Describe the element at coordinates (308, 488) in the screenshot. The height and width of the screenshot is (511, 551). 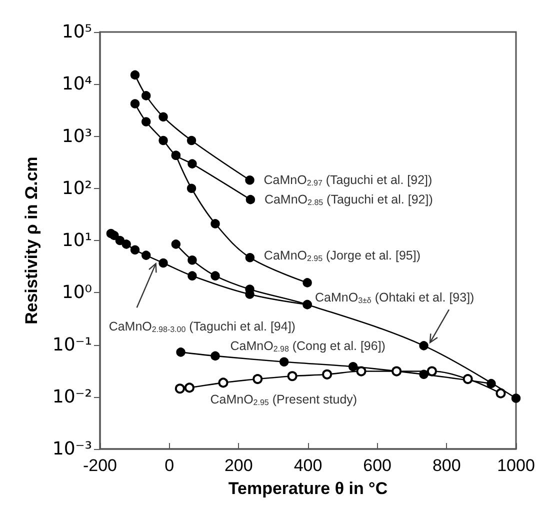
I see `x-axis-title: Temperature θ in °C` at that location.